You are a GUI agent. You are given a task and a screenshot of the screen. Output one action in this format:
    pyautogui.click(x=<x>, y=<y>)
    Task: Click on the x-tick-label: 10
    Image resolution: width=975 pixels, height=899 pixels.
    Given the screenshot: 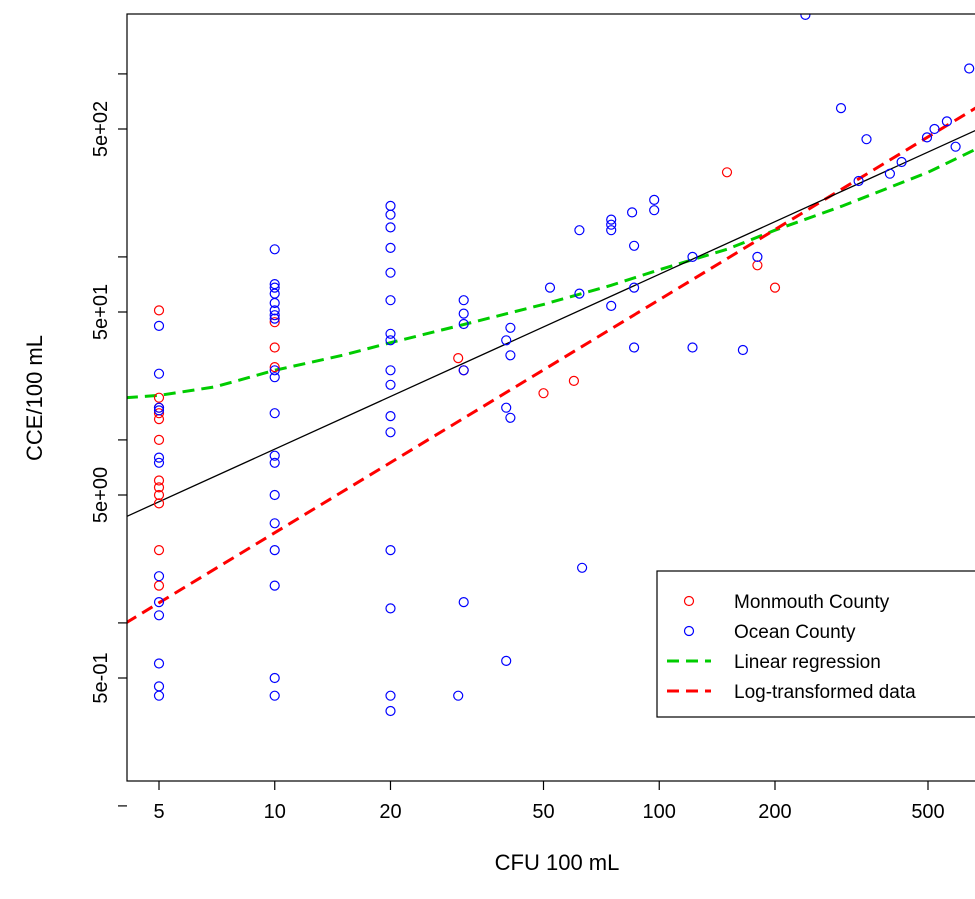 What is the action you would take?
    pyautogui.click(x=275, y=812)
    